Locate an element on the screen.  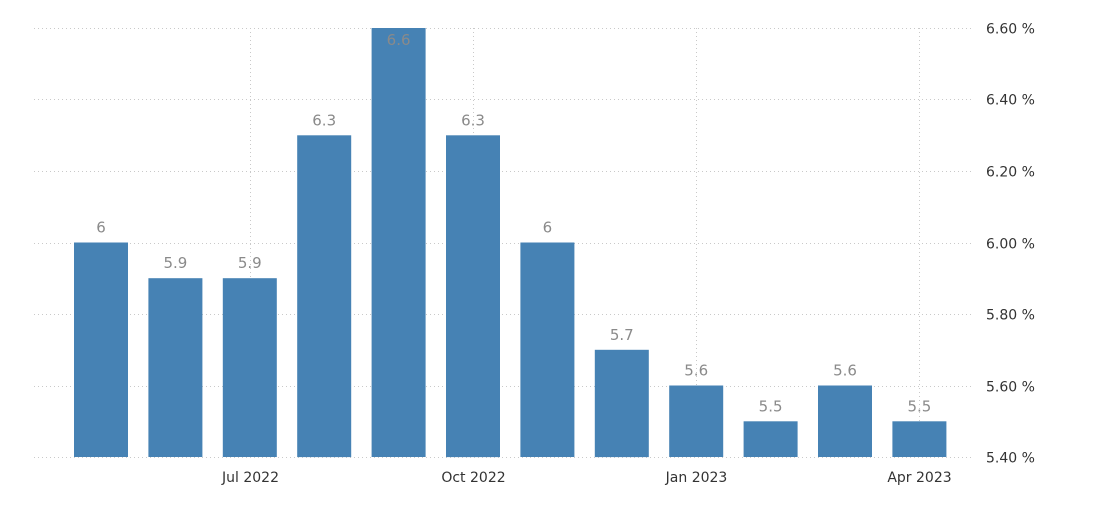
x-tick-label: Jan 2023 is located at coordinates (696, 478).